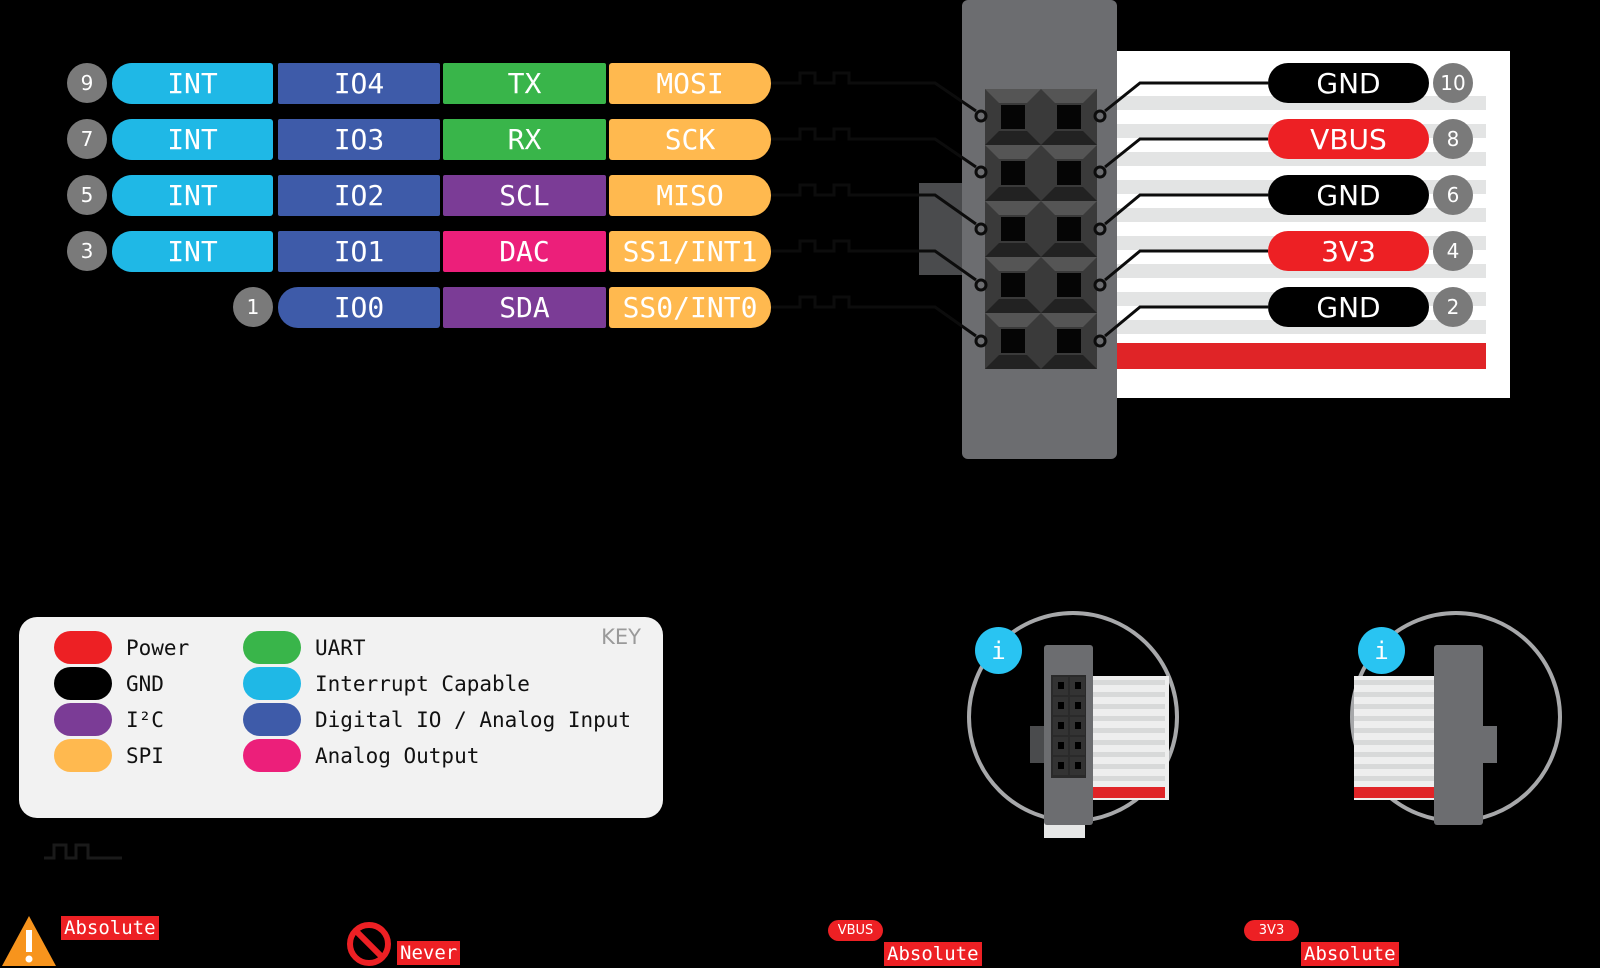 This screenshot has width=1600, height=968. What do you see at coordinates (1301, 356) in the screenshot?
I see `ribbon-red-stripe` at bounding box center [1301, 356].